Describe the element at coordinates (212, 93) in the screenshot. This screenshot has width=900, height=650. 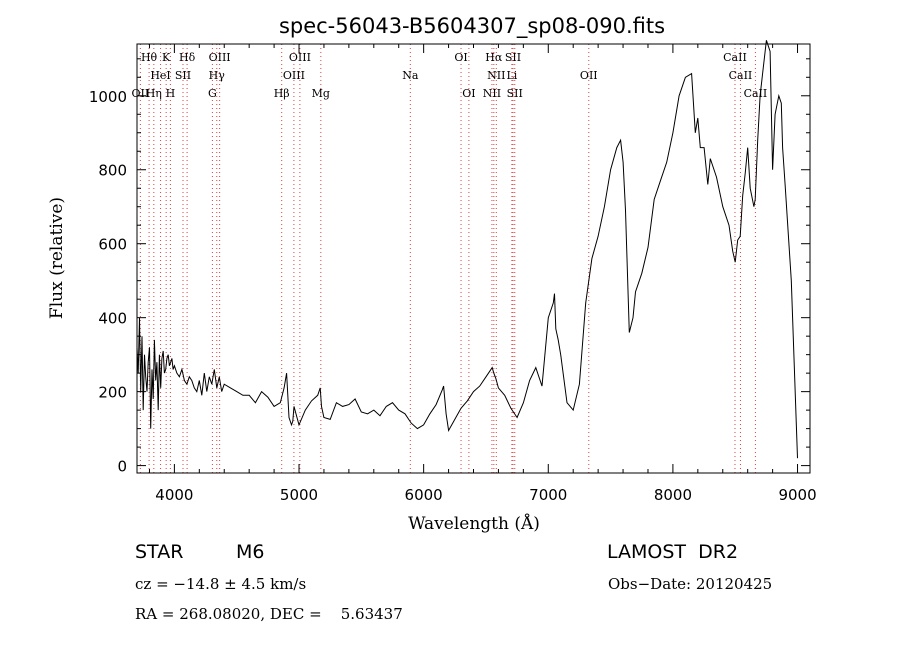
I see `line-marker-label: G` at that location.